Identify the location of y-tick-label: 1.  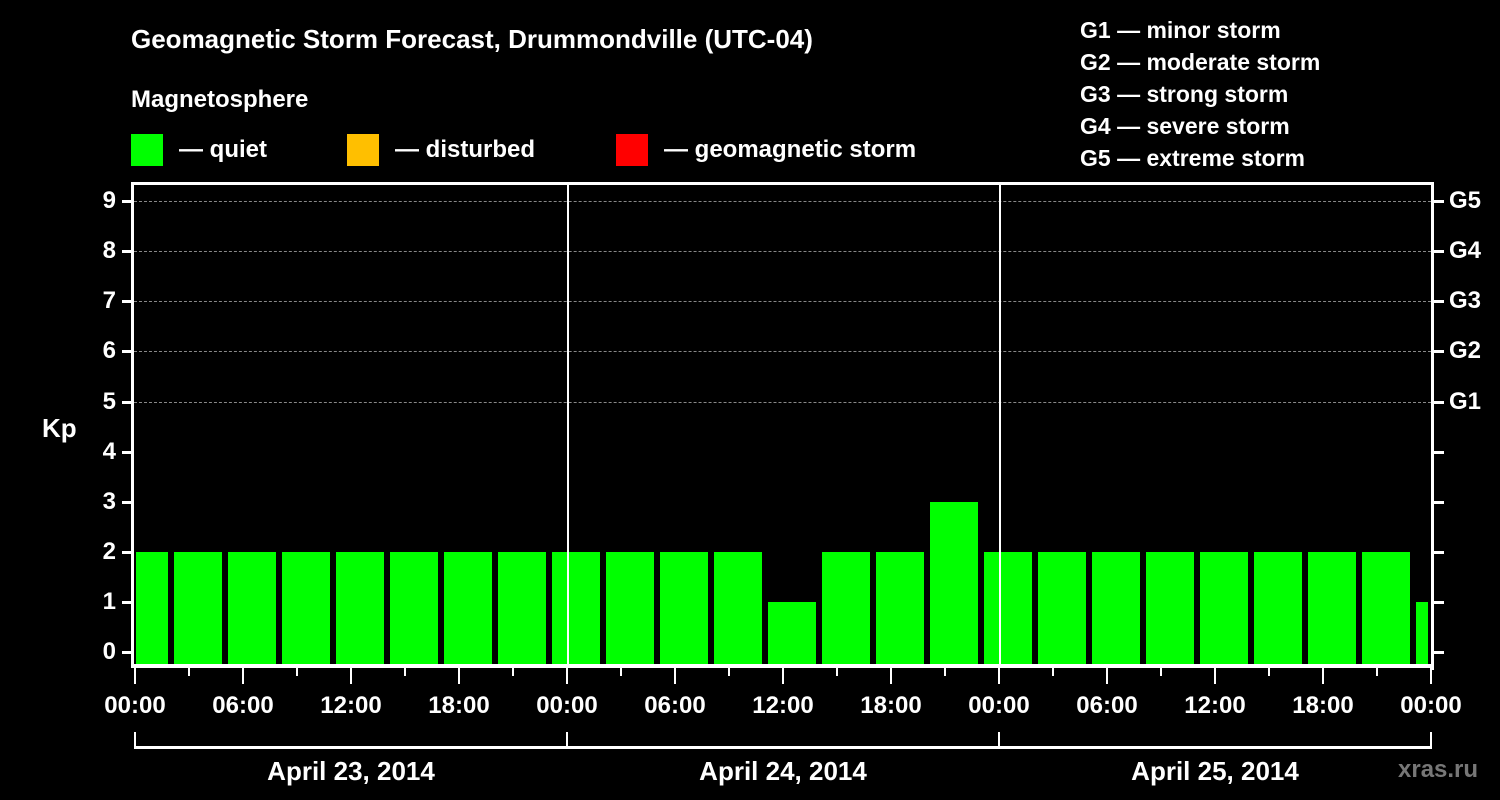
(109, 601).